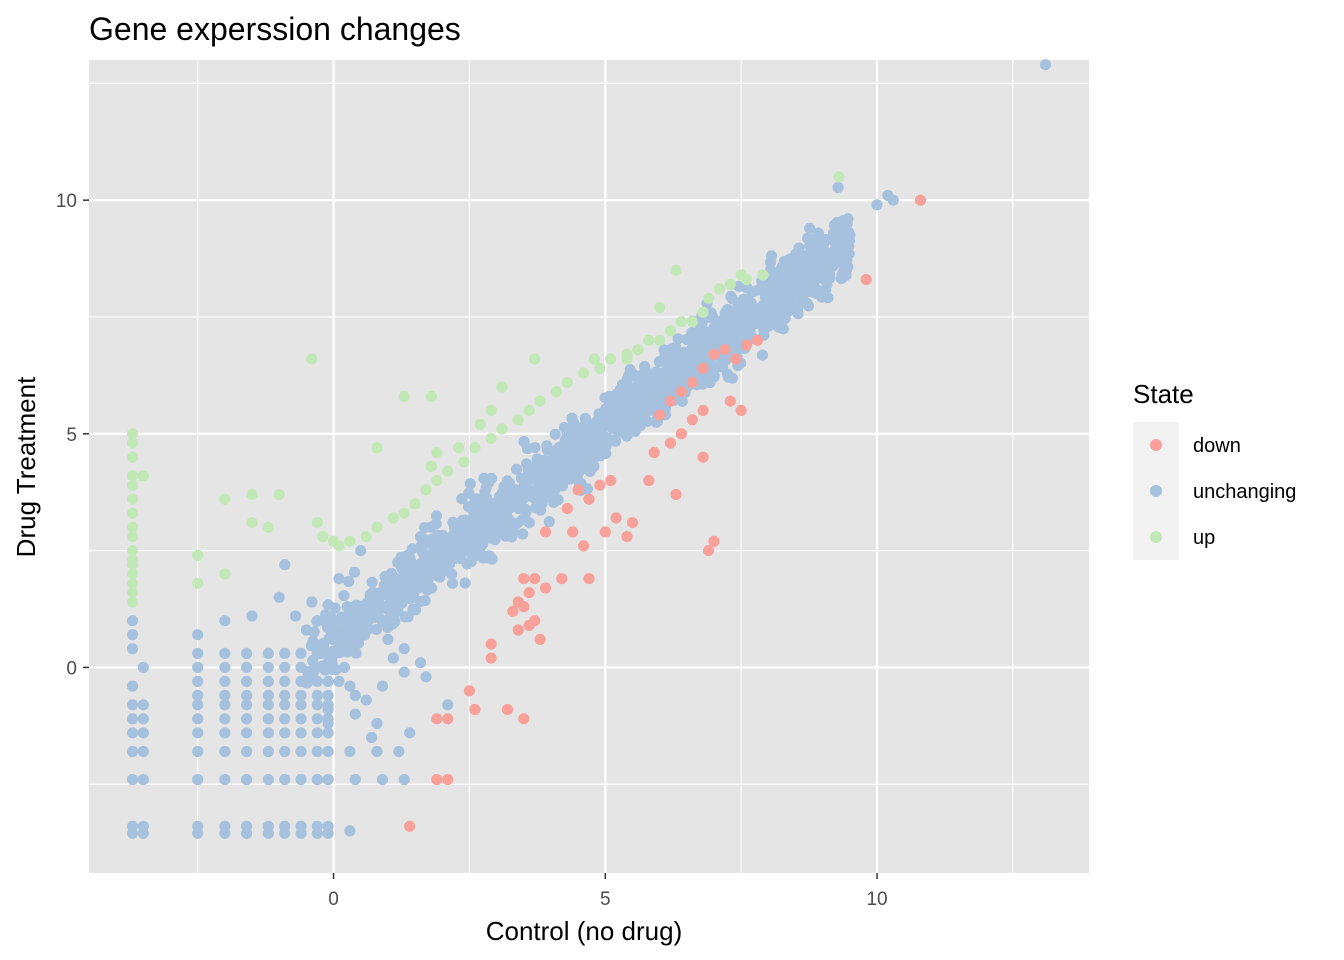  Describe the element at coordinates (1156, 445) in the screenshot. I see `legend-key-down` at that location.